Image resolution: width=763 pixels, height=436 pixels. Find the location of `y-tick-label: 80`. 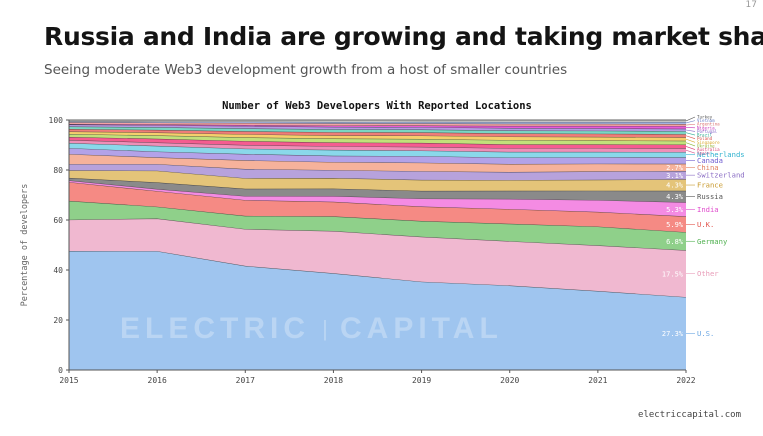

y-tick-label: 80 is located at coordinates (58, 170).